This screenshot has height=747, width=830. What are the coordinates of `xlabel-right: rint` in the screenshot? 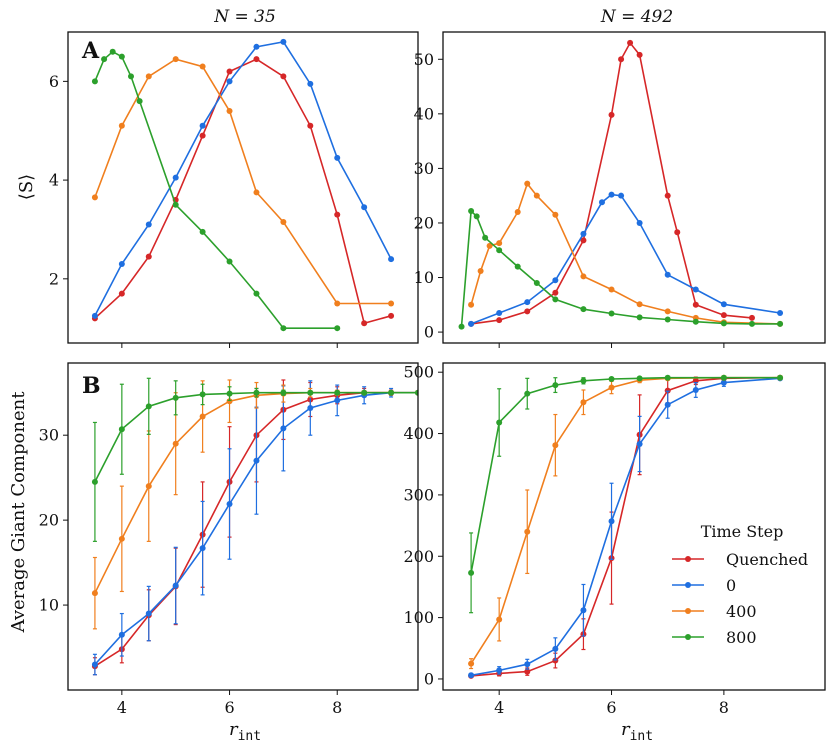 It's located at (637, 731).